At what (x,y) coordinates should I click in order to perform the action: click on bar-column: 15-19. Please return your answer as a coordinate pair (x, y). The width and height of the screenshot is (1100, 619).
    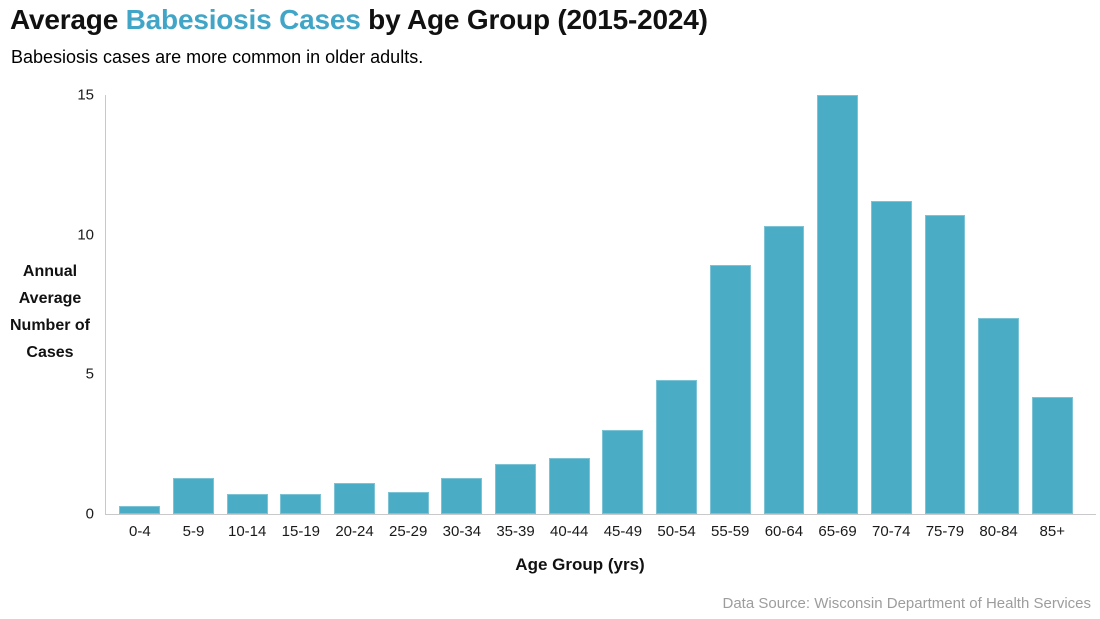
    Looking at the image, I should click on (301, 317).